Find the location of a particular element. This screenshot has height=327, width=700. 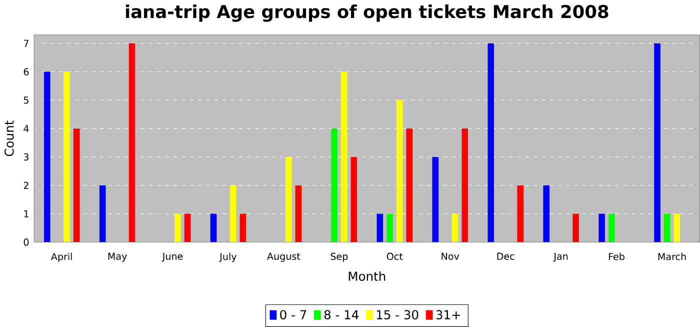

y-tick-label: 1 is located at coordinates (26, 214).